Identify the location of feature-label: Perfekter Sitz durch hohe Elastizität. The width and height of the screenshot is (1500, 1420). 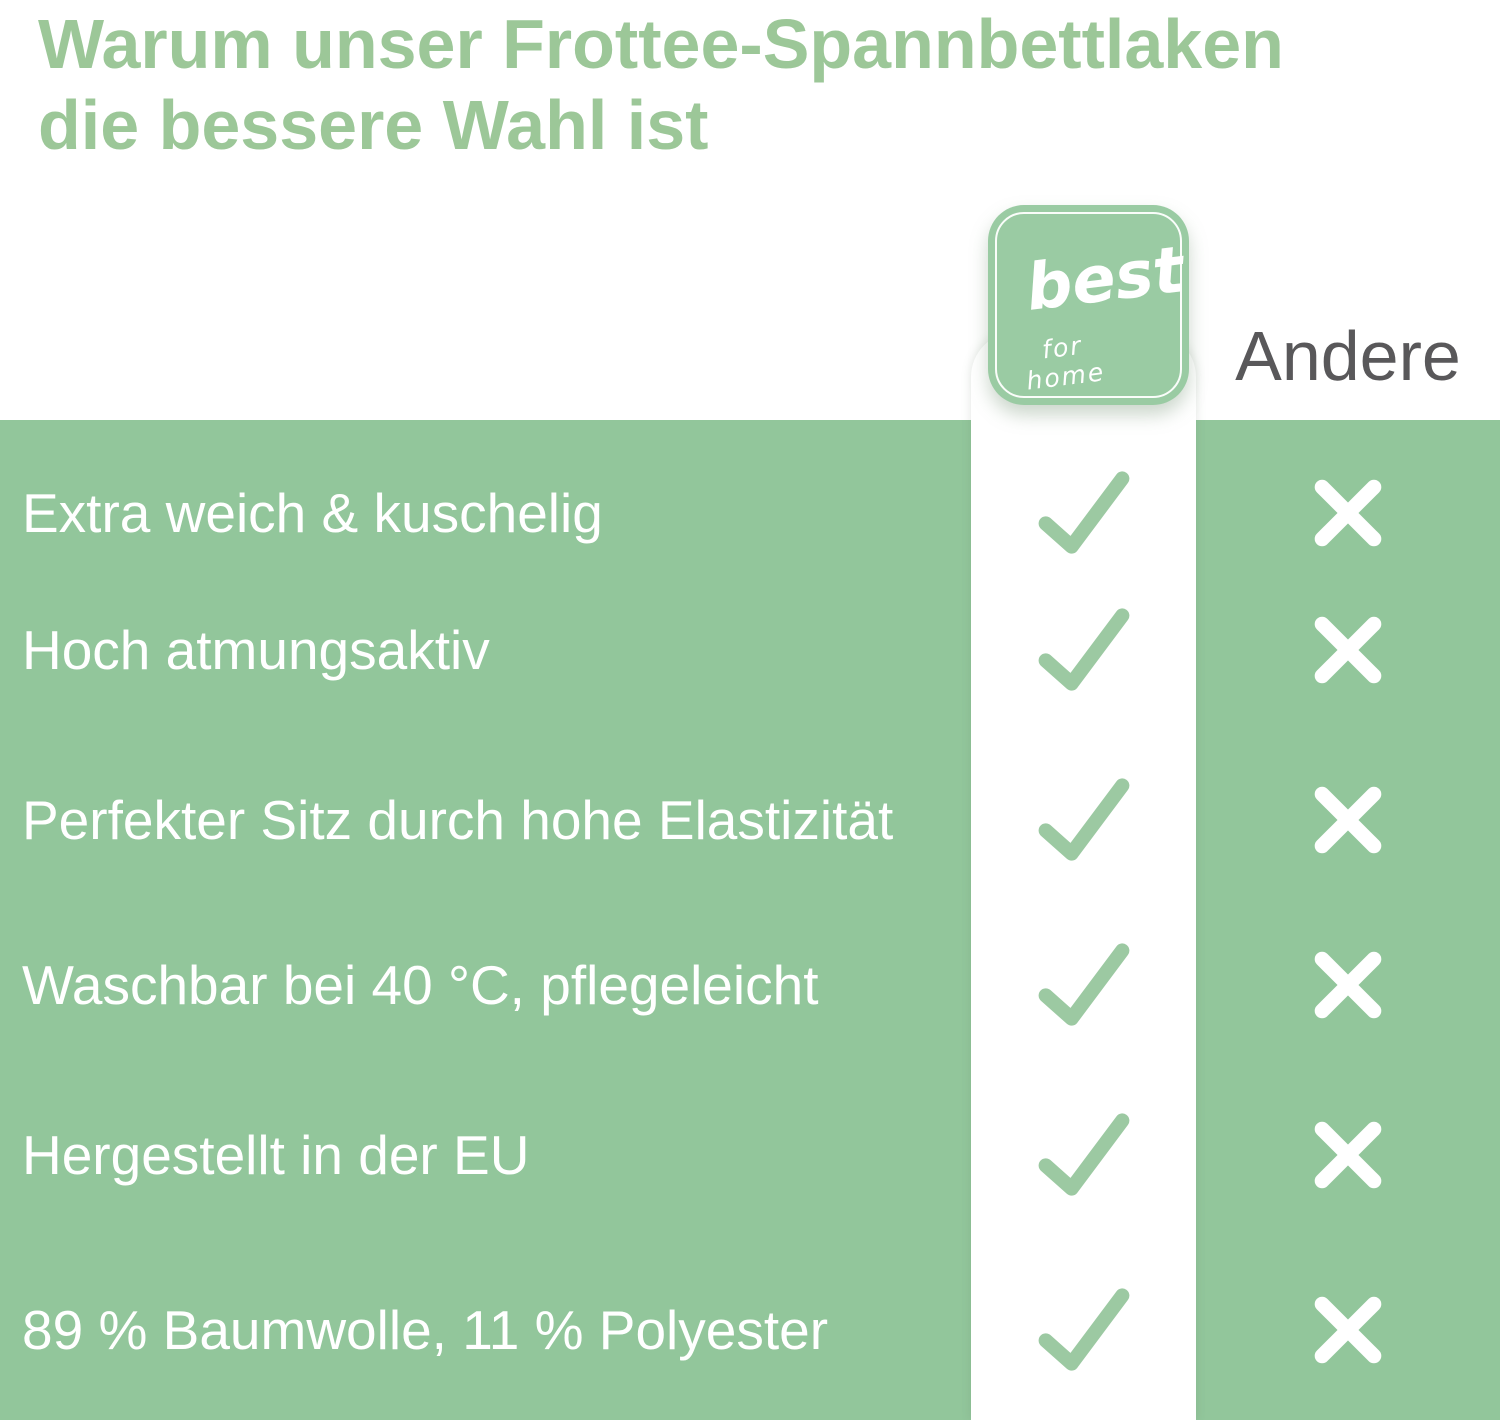
(458, 820).